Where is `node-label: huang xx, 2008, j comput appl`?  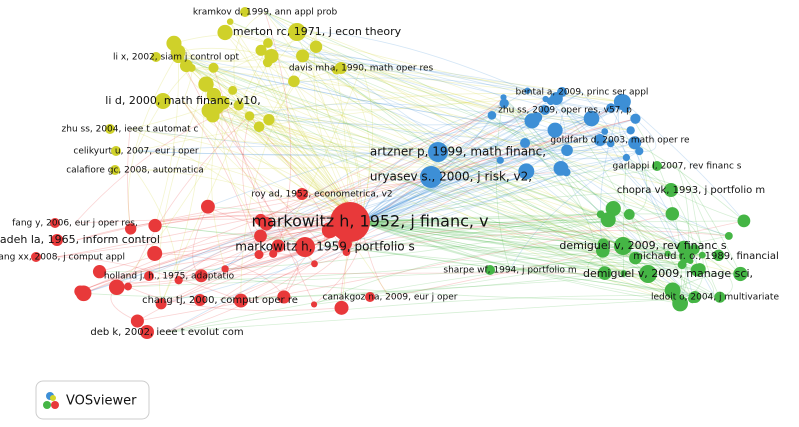
node-label: huang xx, 2008, j comput appl is located at coordinates (62, 258).